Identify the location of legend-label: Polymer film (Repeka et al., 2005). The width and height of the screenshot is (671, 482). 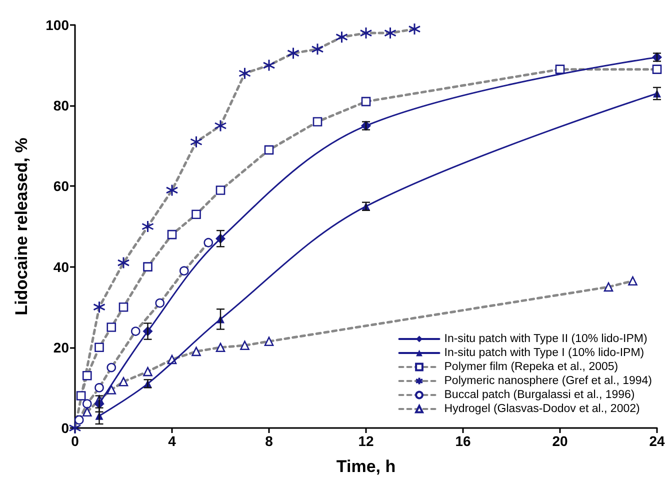
(531, 367).